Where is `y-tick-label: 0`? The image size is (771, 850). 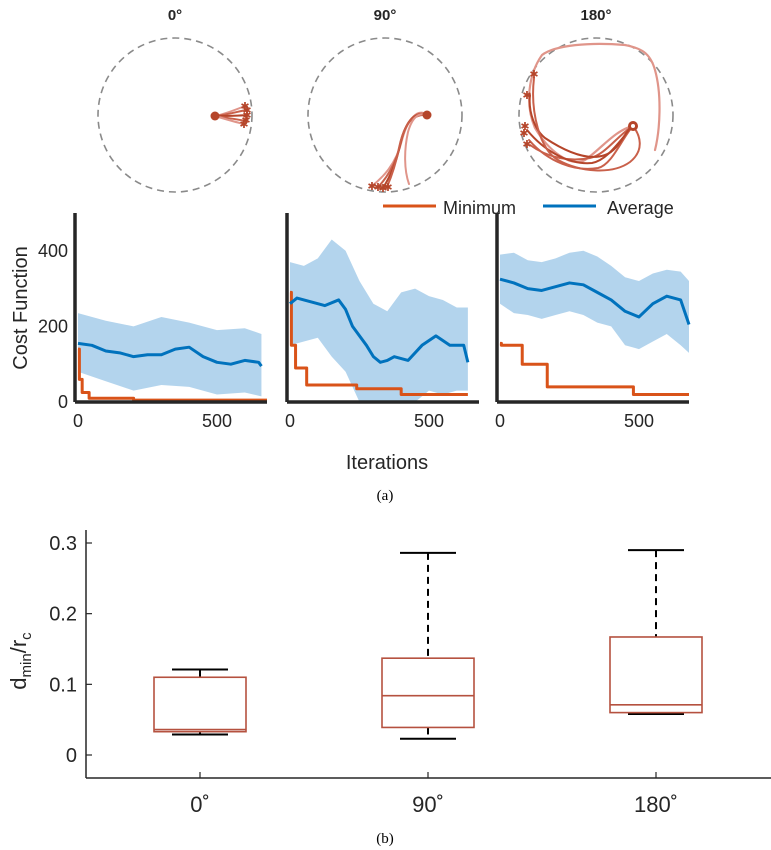
y-tick-label: 0 is located at coordinates (63, 402).